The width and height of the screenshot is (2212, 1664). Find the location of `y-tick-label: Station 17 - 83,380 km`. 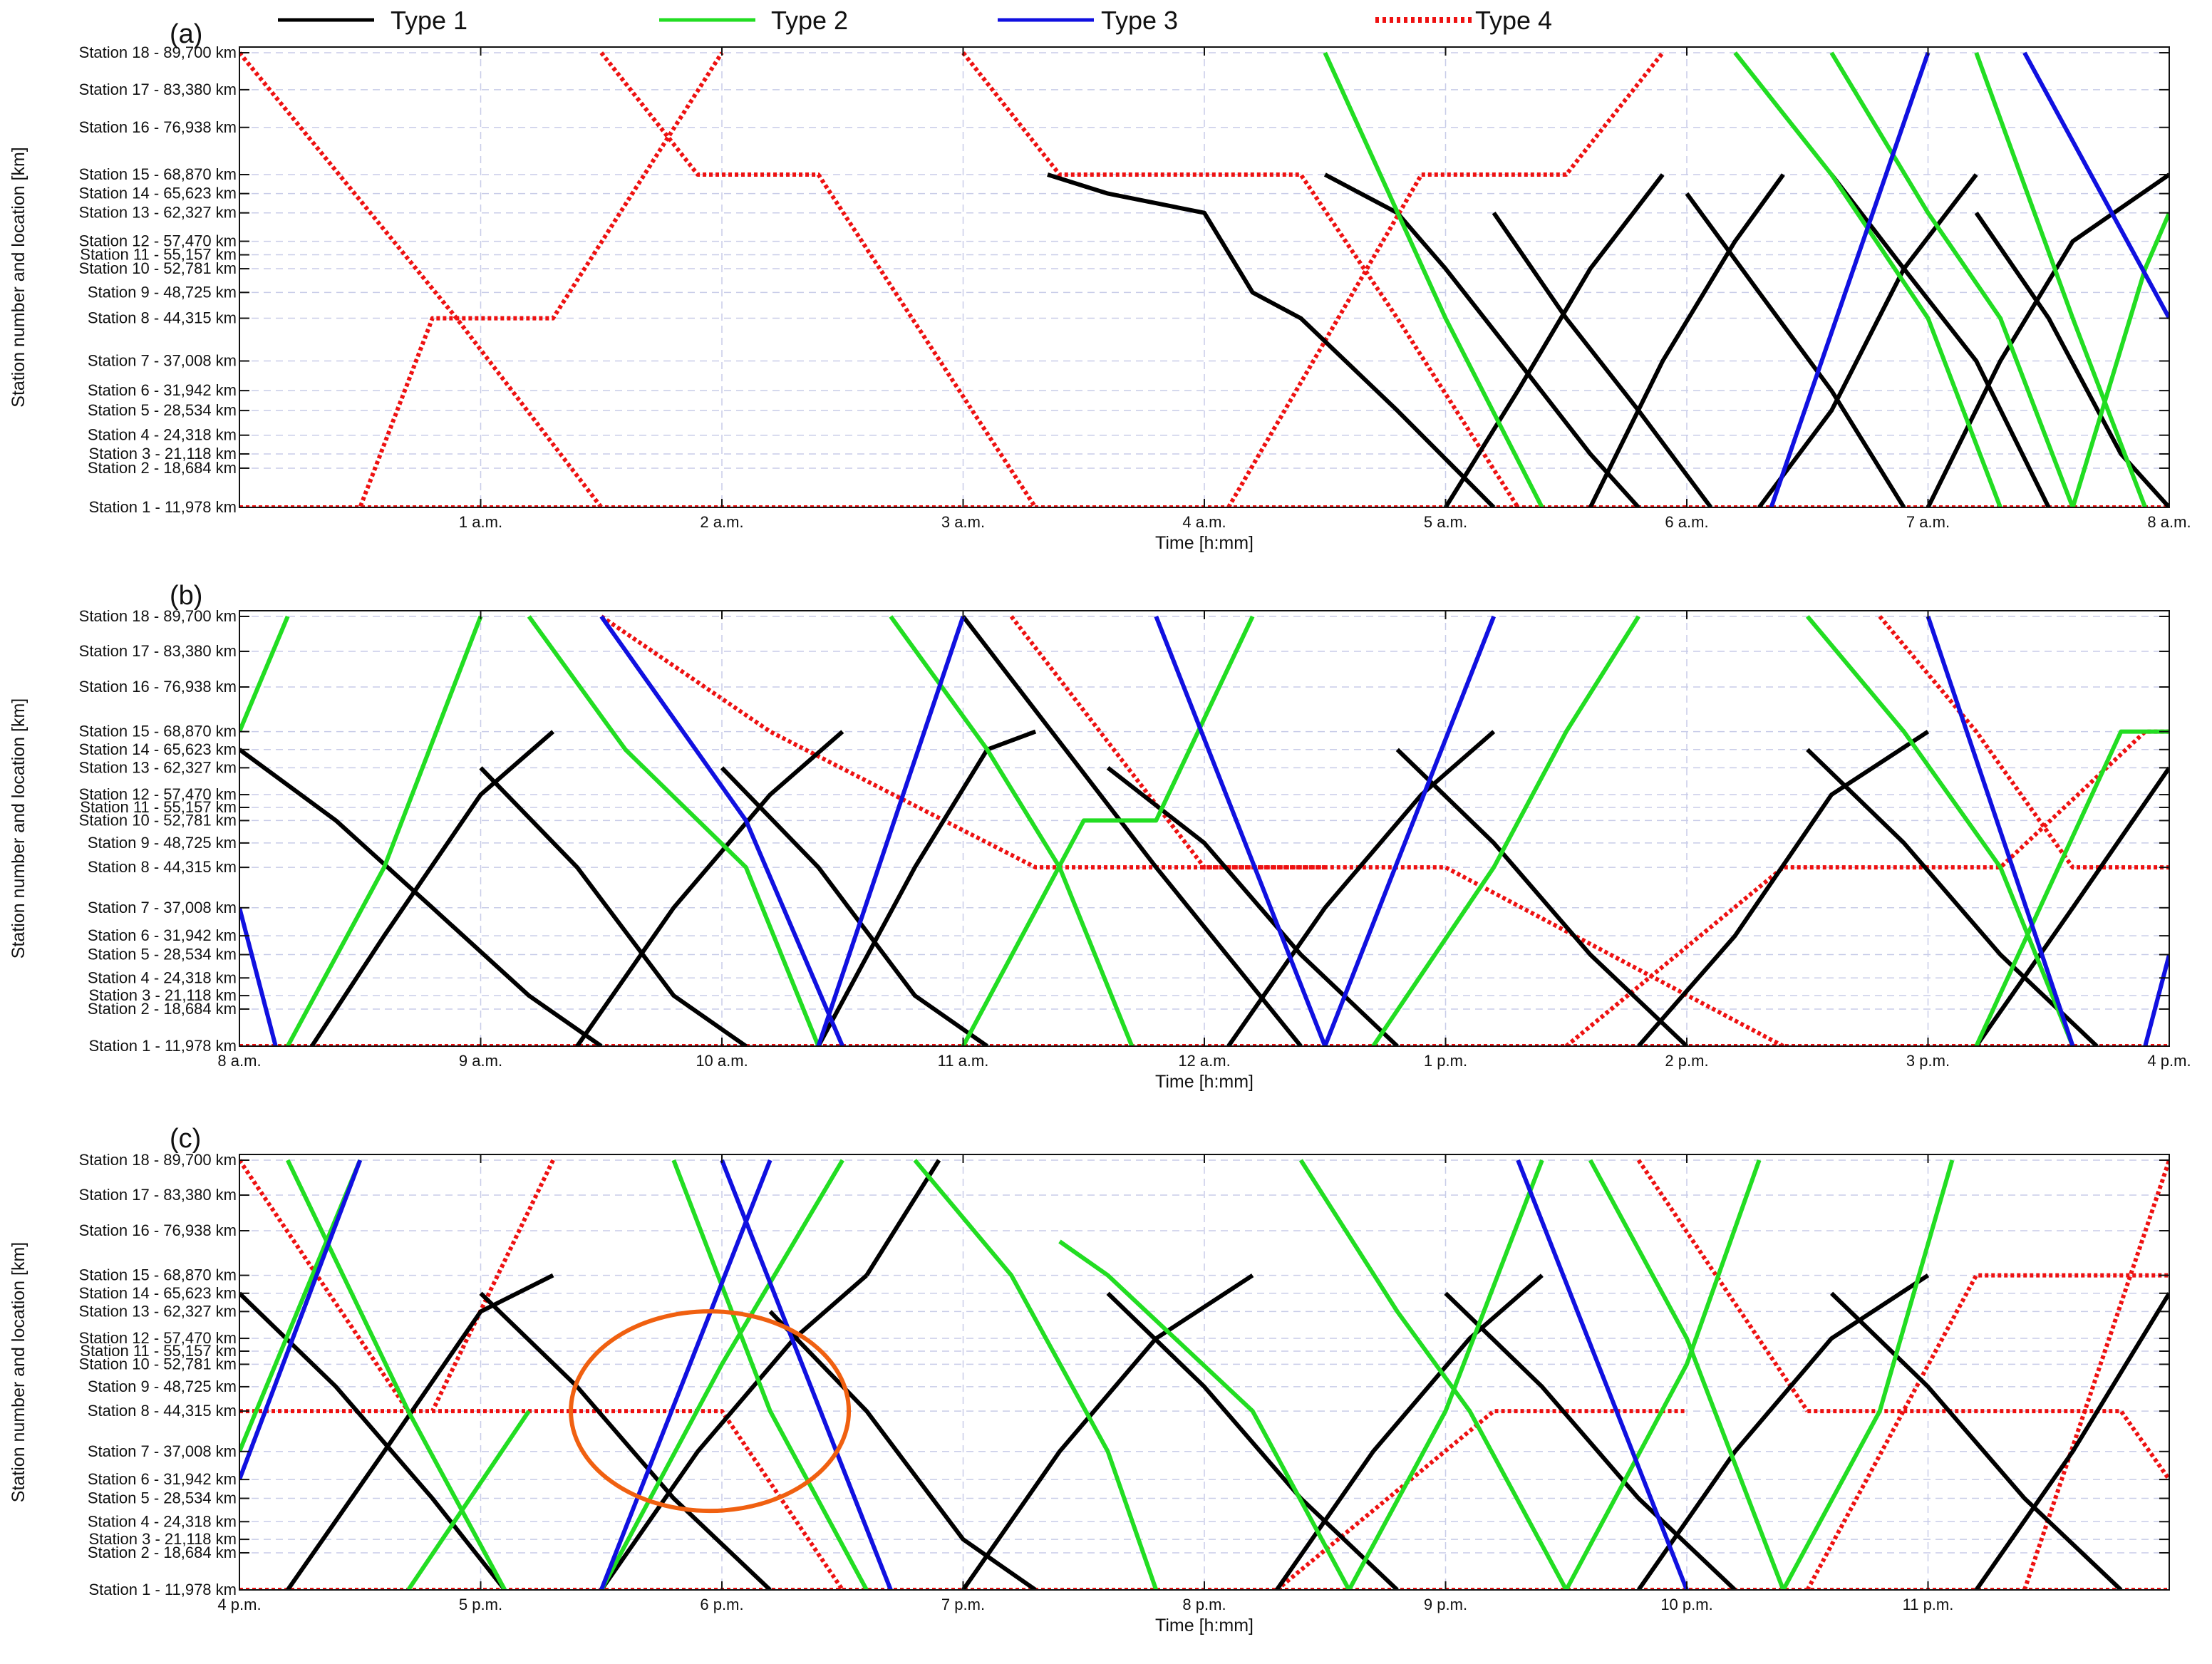

y-tick-label: Station 17 - 83,380 km is located at coordinates (158, 1195).